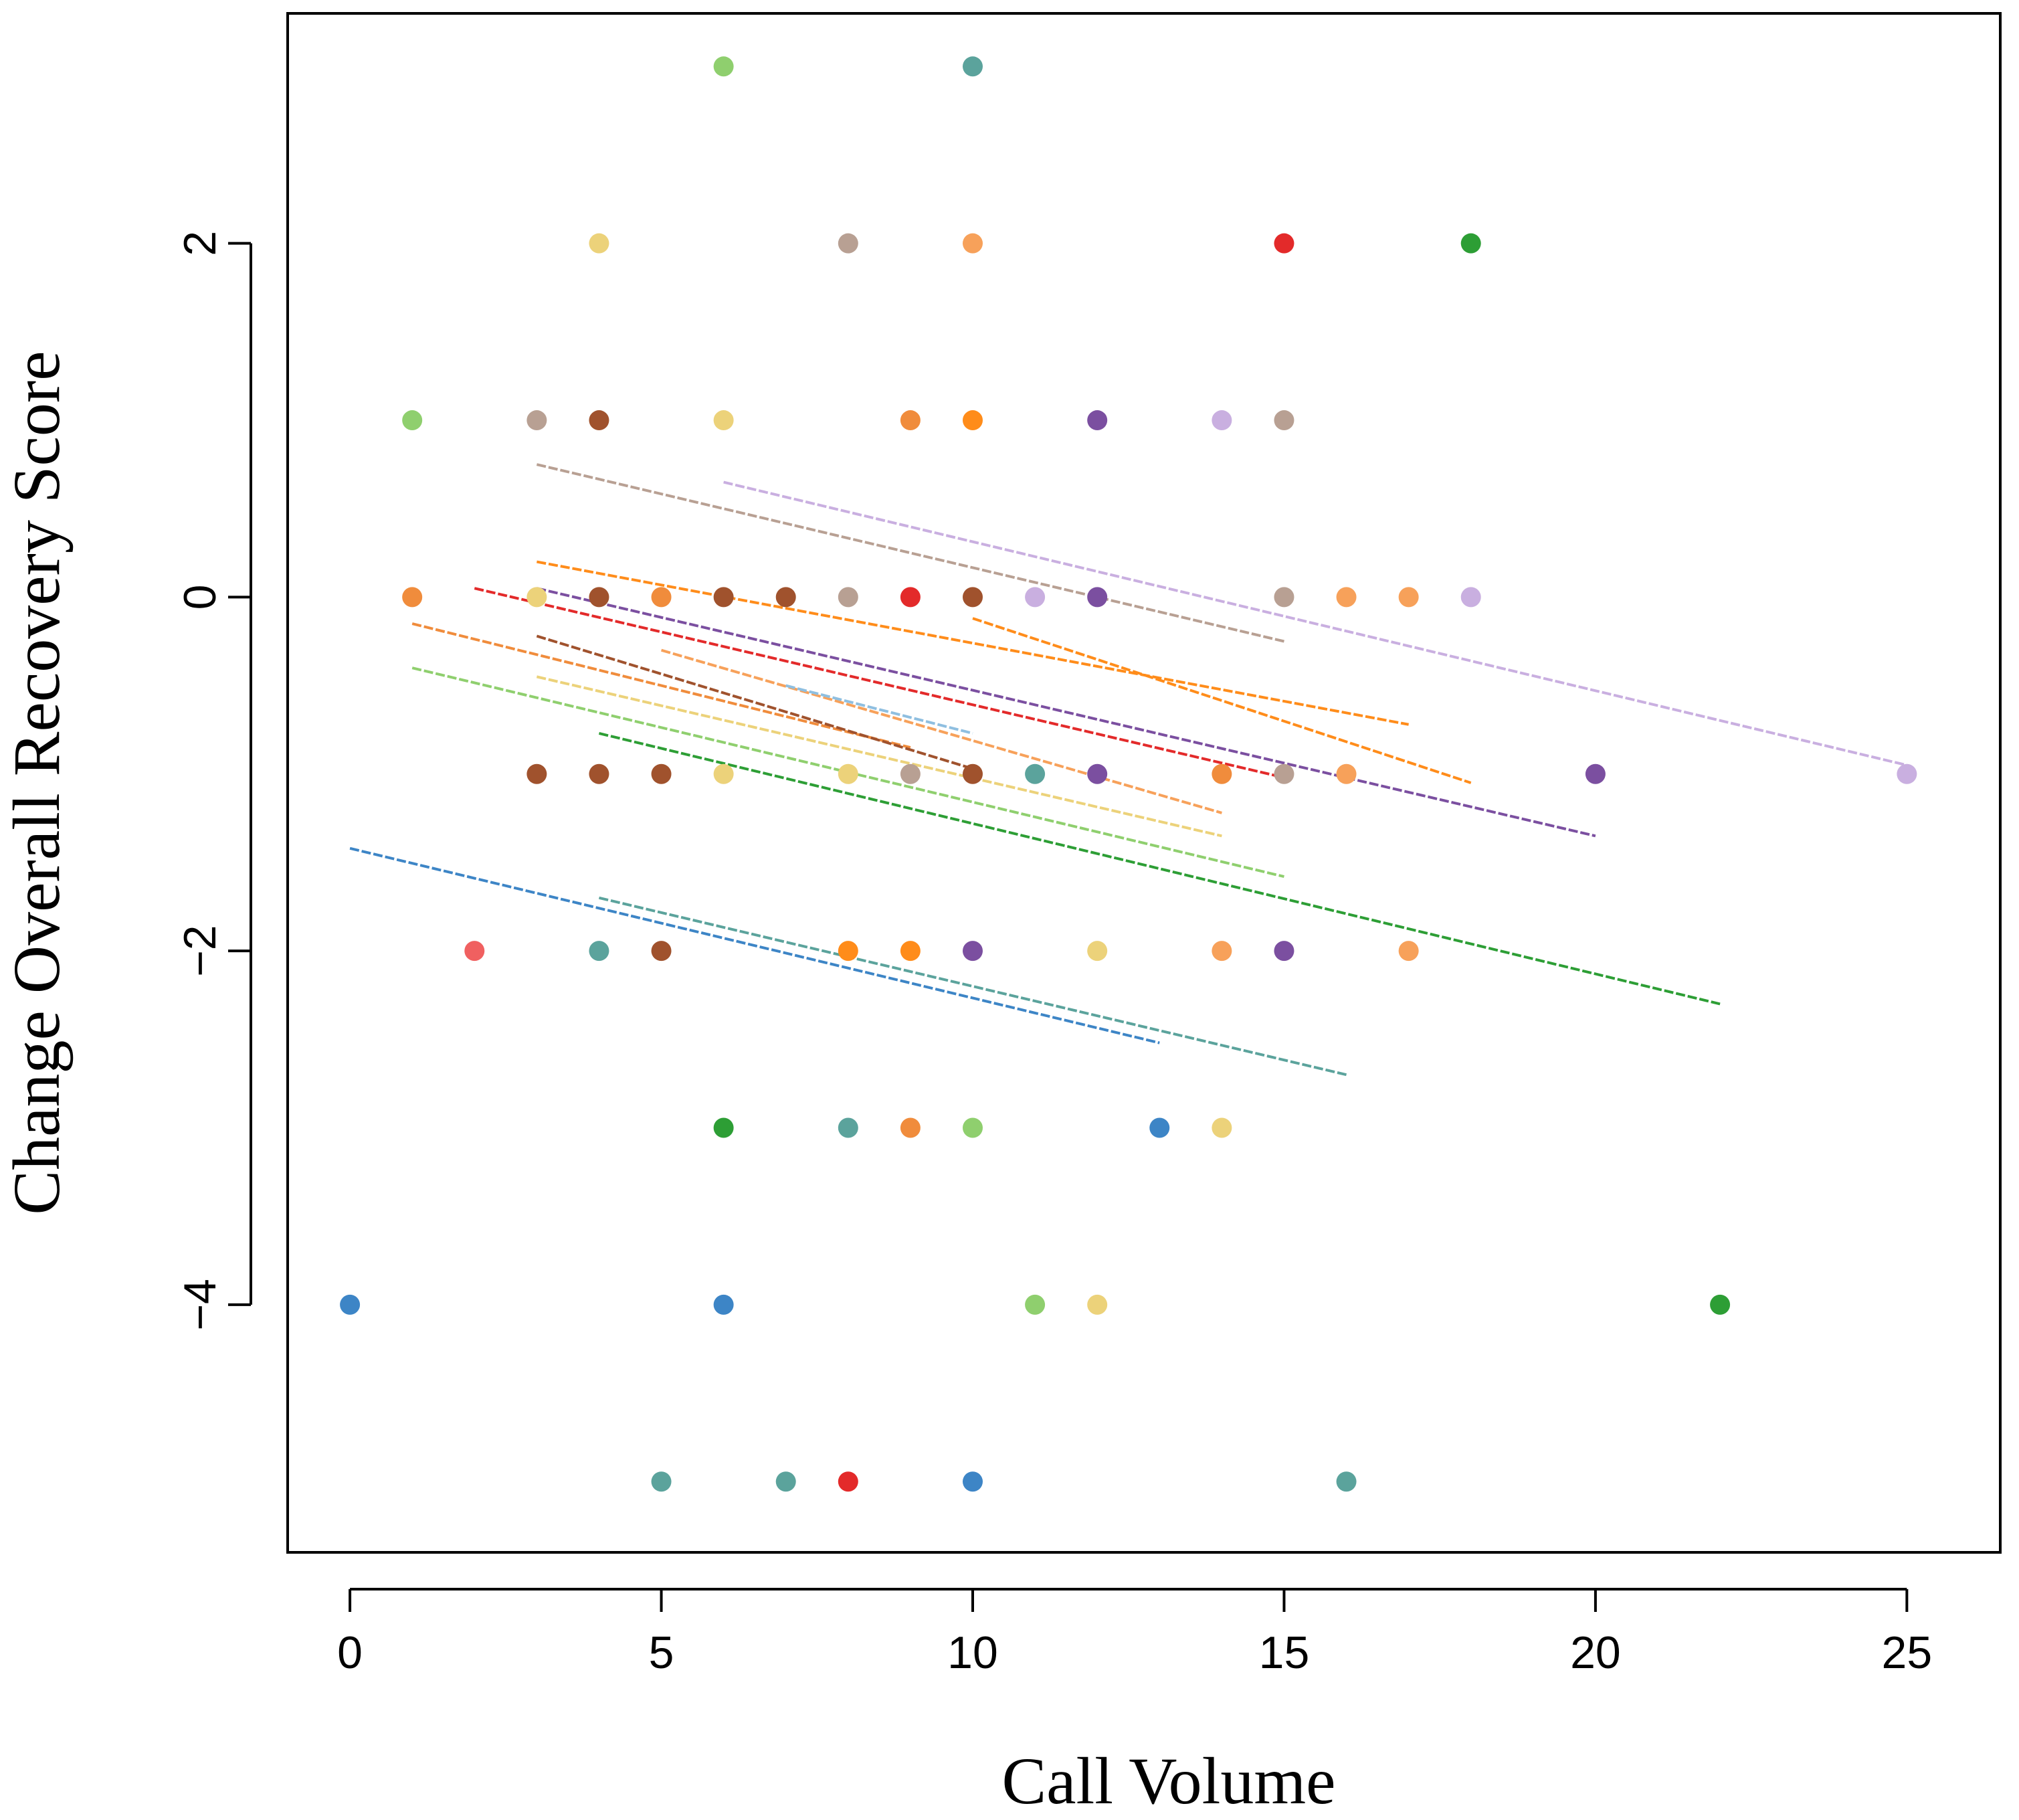 The width and height of the screenshot is (2019, 1820). What do you see at coordinates (200, 597) in the screenshot?
I see `y-tick-label: 0` at bounding box center [200, 597].